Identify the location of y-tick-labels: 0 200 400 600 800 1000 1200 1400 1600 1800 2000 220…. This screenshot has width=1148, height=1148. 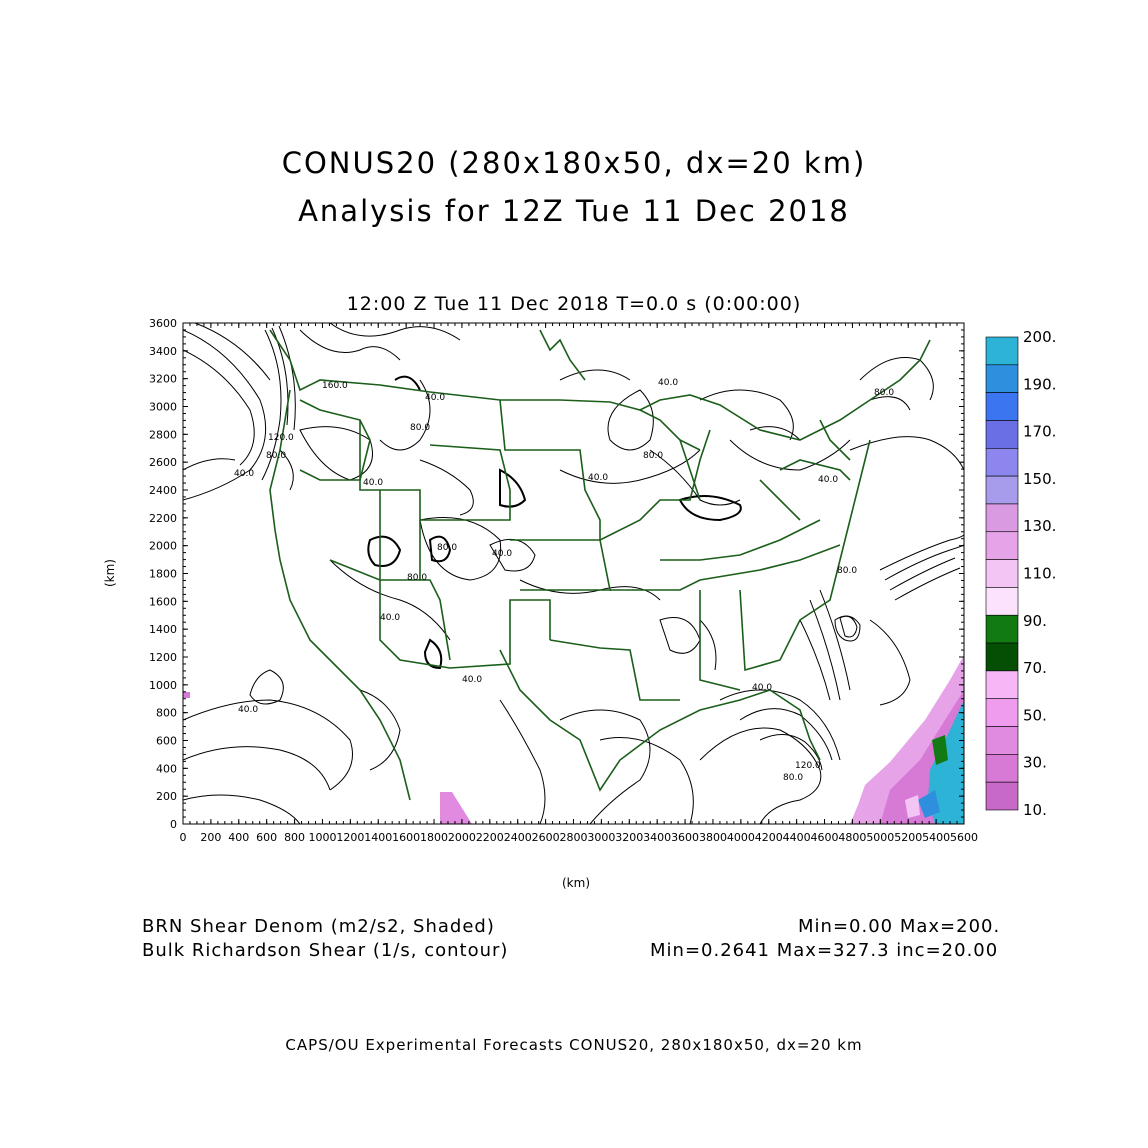
(163, 574).